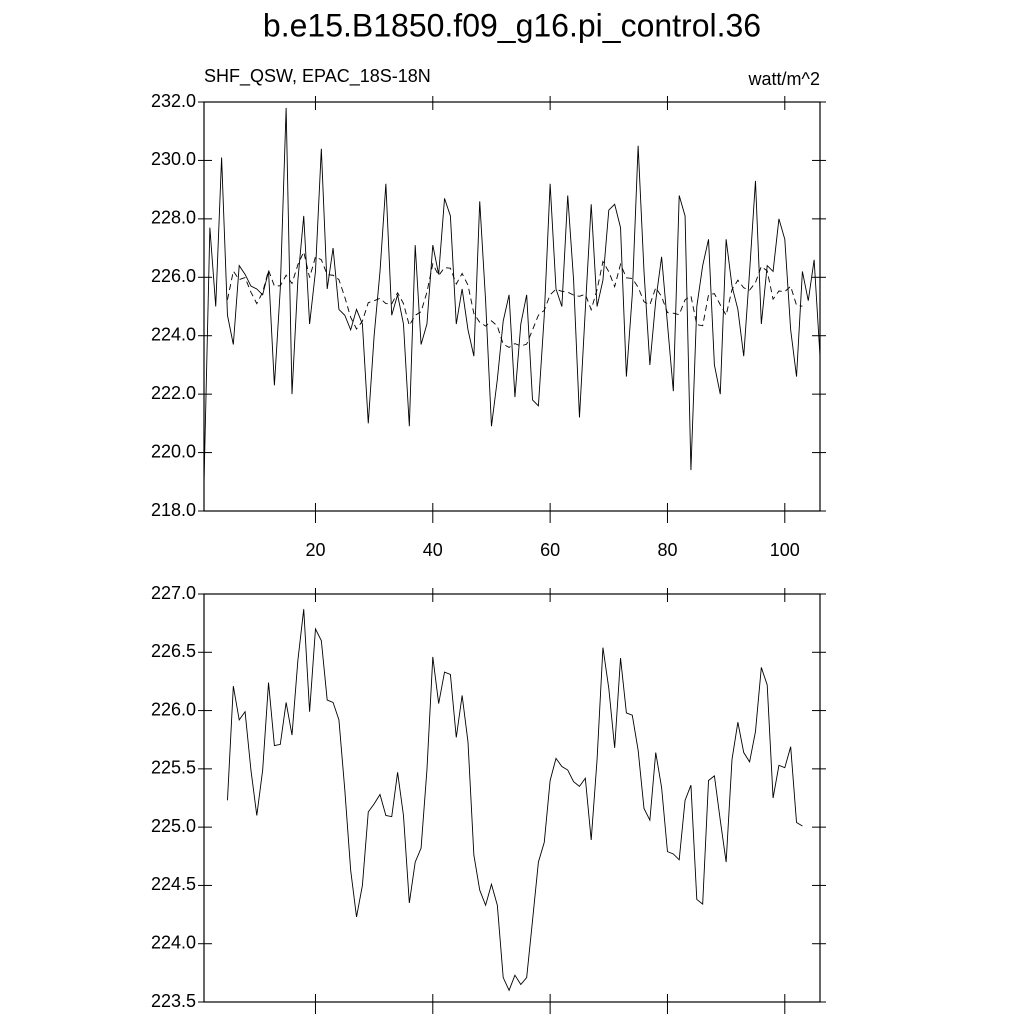 The width and height of the screenshot is (1024, 1024). Describe the element at coordinates (550, 550) in the screenshot. I see `x-tick-label: 60` at that location.